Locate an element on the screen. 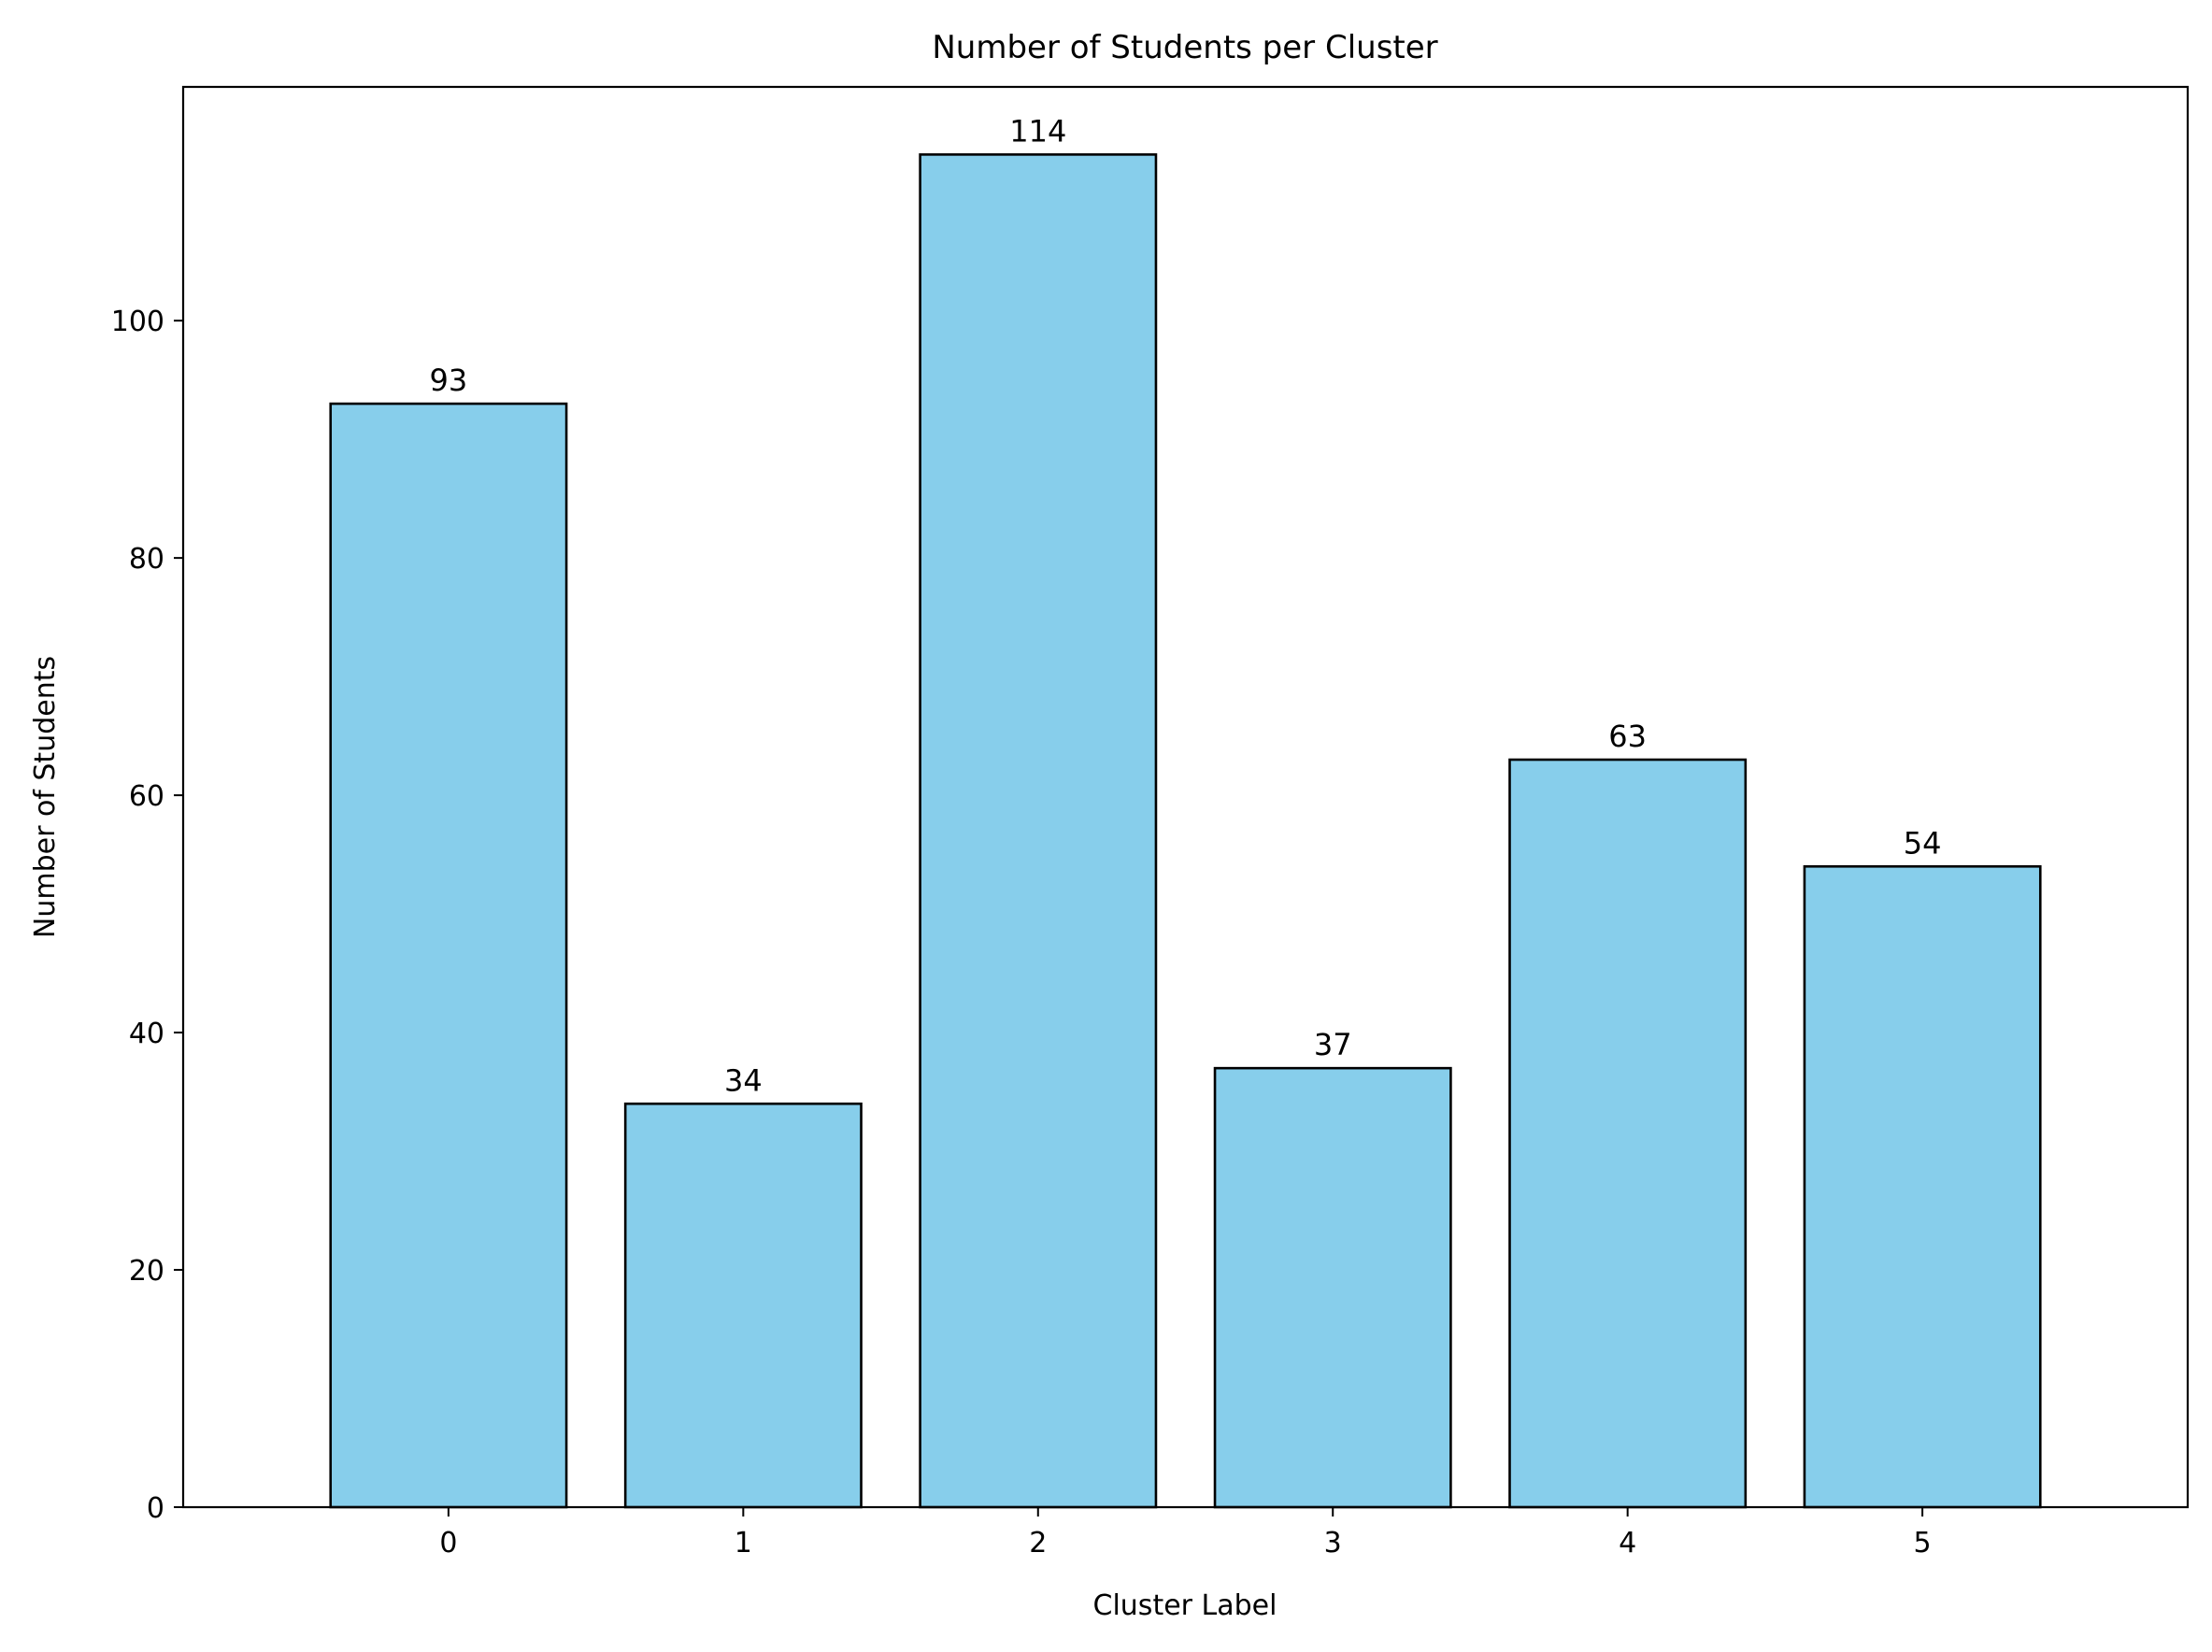 This screenshot has height=1652, width=2212. y-tick-label-100: 100 is located at coordinates (137, 322).